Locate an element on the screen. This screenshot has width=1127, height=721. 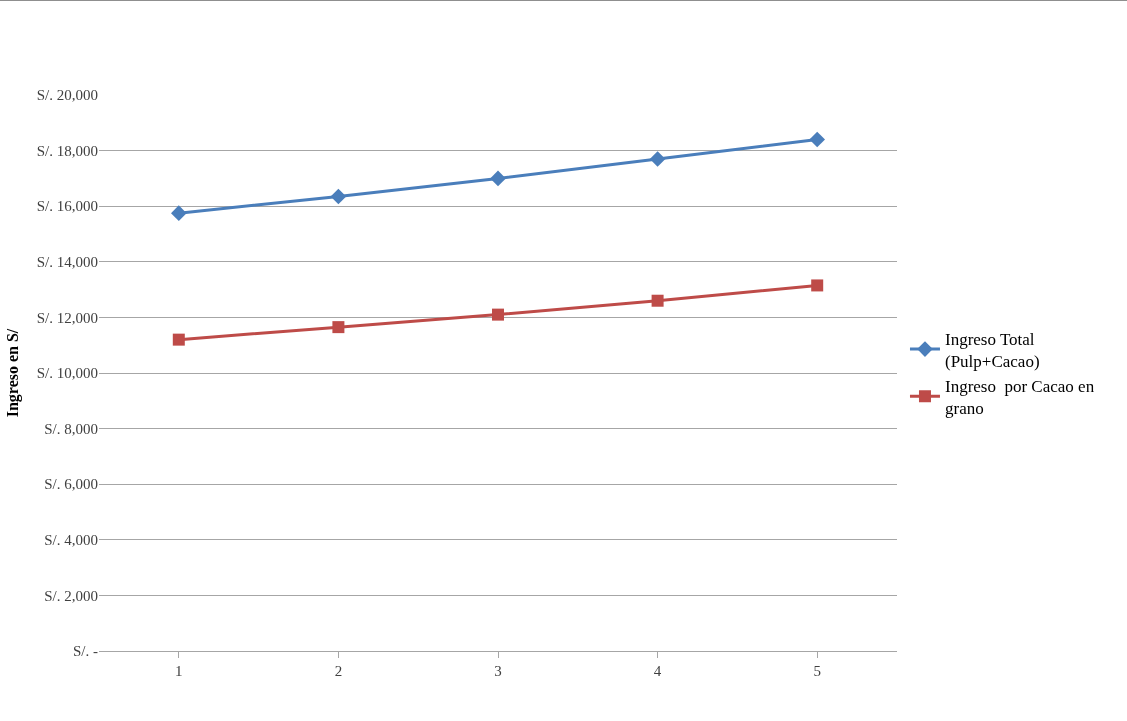
legend-label: Ingreso por Cacao en grano is located at coordinates (1019, 397).